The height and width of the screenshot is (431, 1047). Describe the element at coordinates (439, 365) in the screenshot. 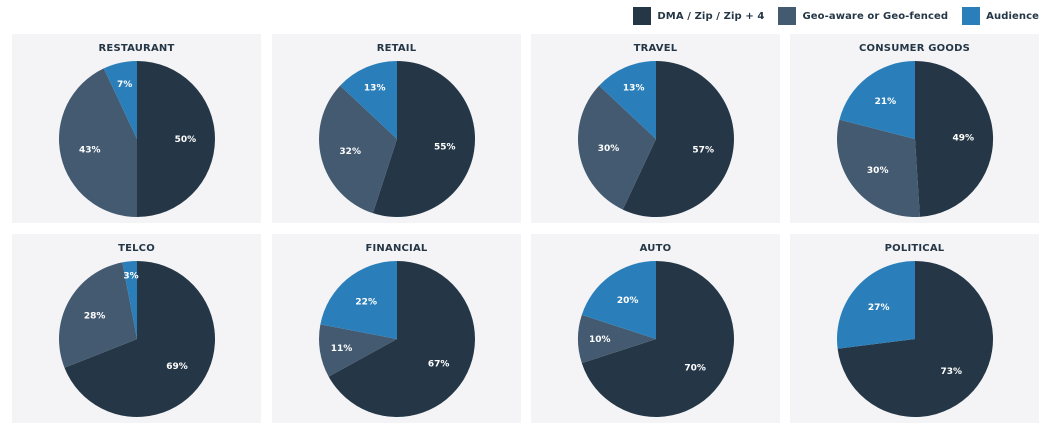

I see `pie-label-dma: 67%` at that location.